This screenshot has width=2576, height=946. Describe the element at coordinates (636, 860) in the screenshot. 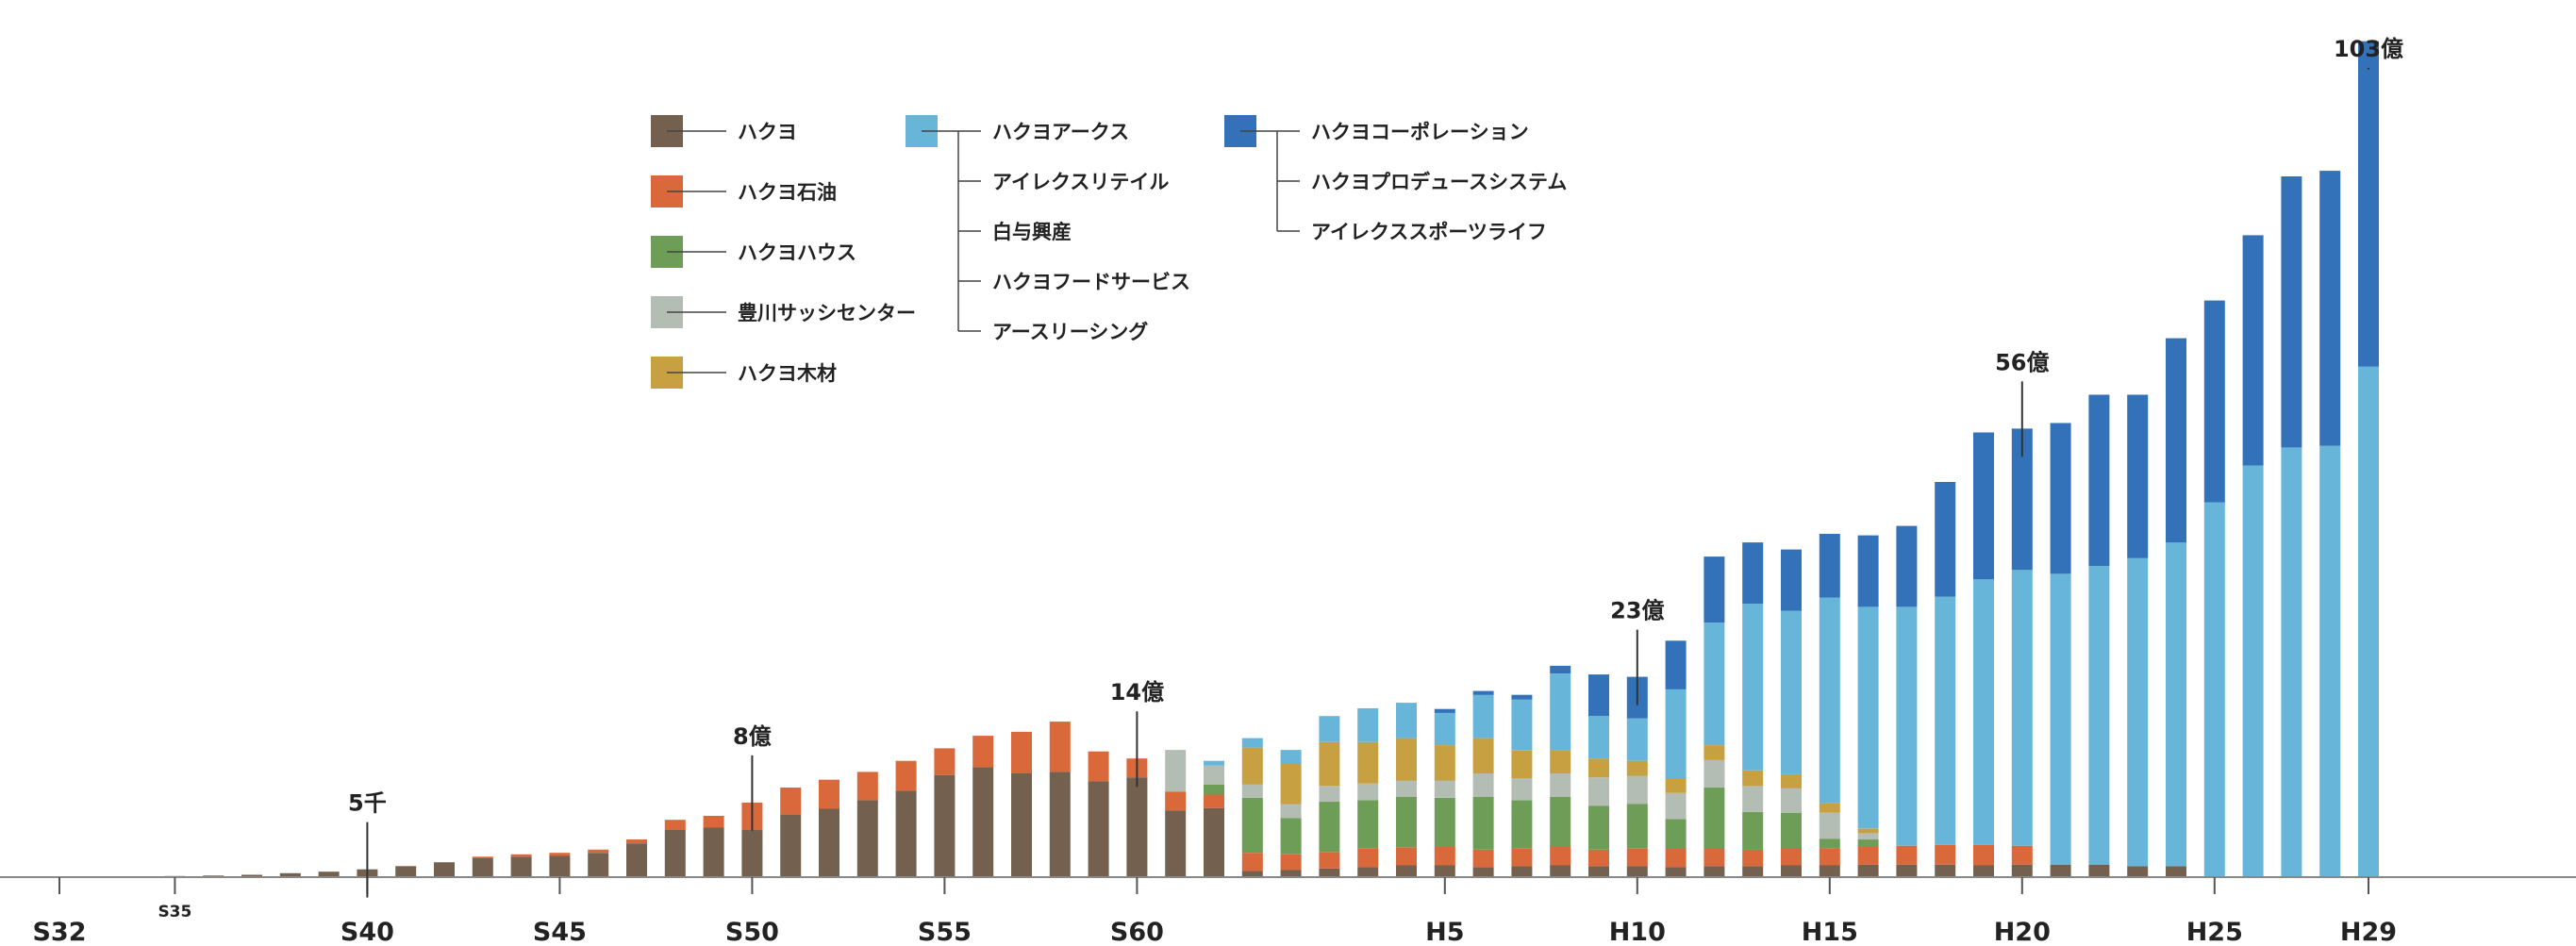

I see `bar-segment-S47-s0` at that location.